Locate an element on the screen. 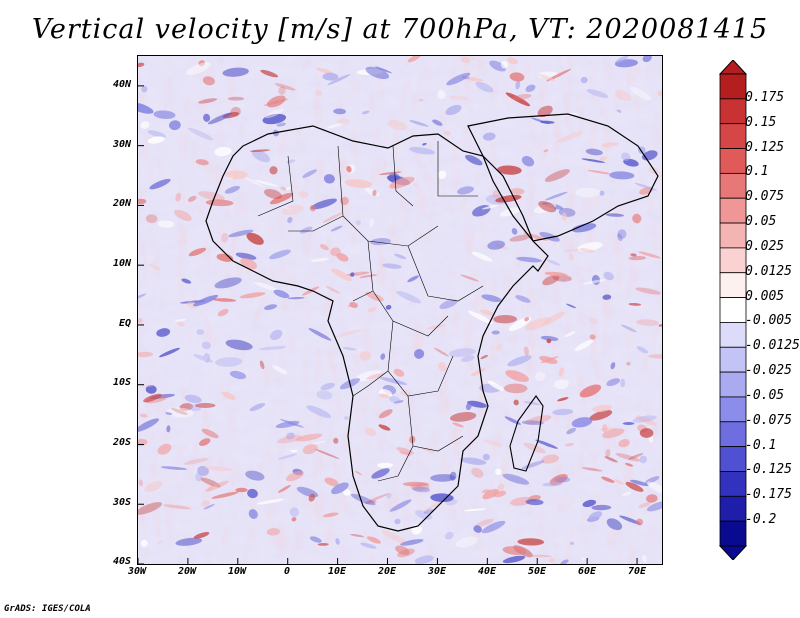  madagascar-coastline is located at coordinates (526, 433).